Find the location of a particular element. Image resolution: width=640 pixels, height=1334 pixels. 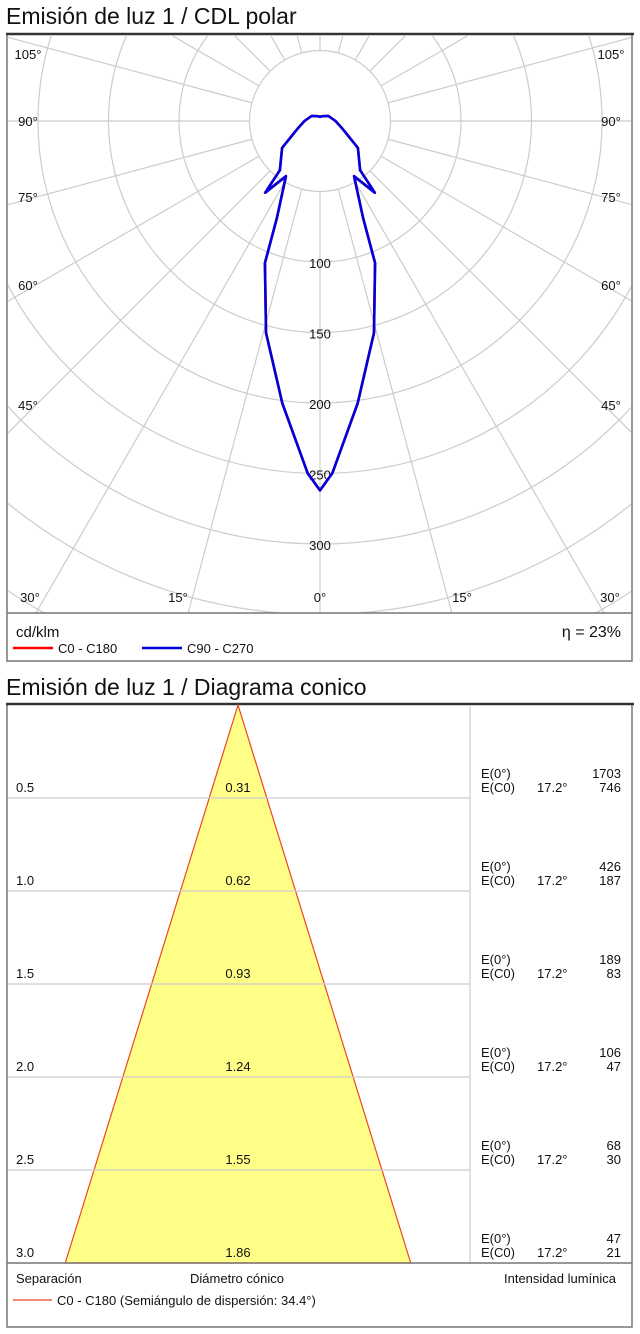

diameter-label: 1.86 is located at coordinates (237, 1252).